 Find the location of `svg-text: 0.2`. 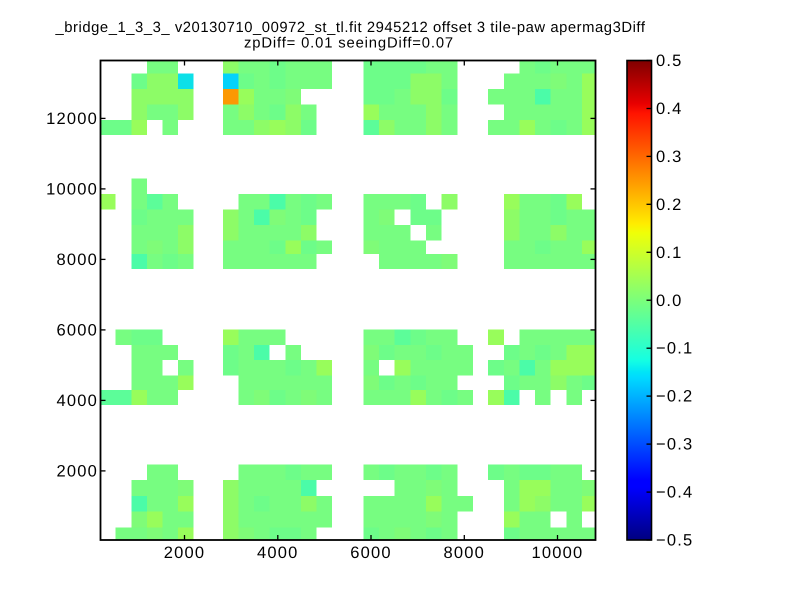

svg-text: 0.2 is located at coordinates (669, 205).